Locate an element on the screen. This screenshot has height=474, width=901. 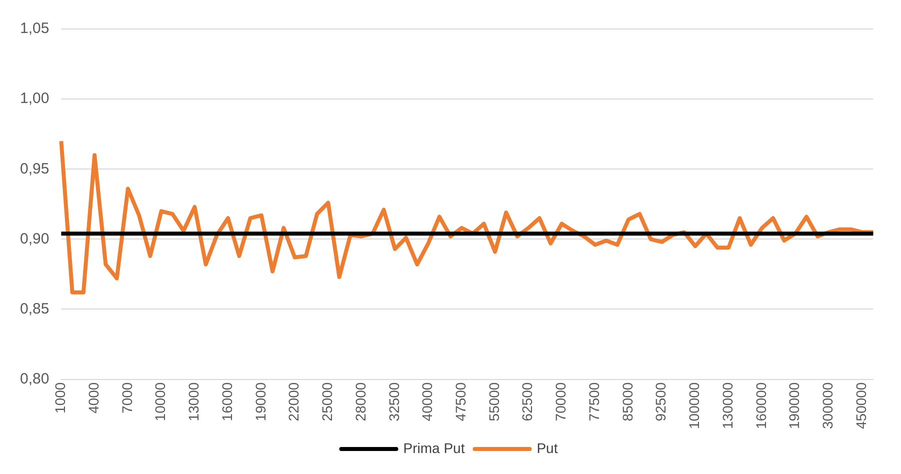
y-tick-label: 0,80 is located at coordinates (35, 379).